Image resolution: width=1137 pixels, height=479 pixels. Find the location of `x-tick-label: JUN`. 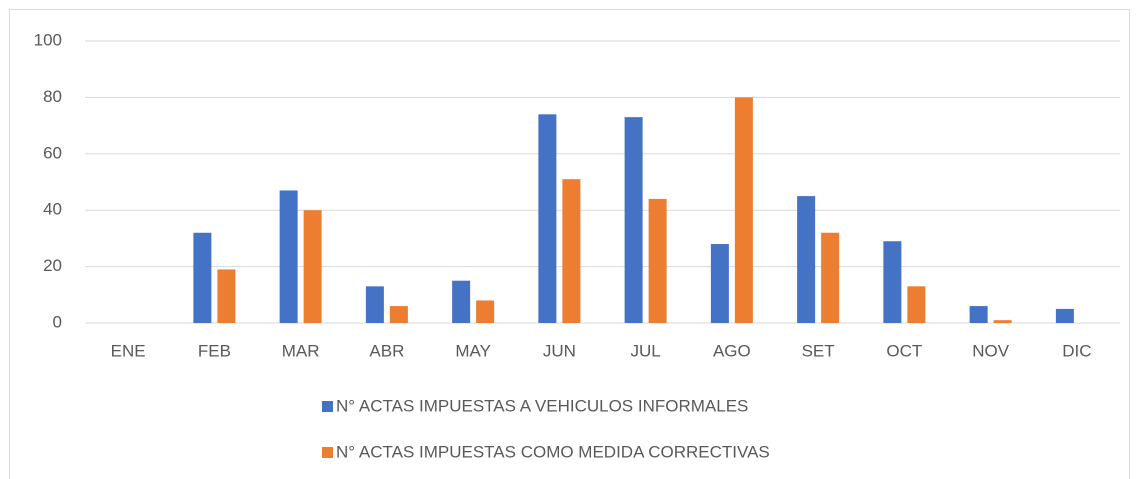

x-tick-label: JUN is located at coordinates (559, 350).